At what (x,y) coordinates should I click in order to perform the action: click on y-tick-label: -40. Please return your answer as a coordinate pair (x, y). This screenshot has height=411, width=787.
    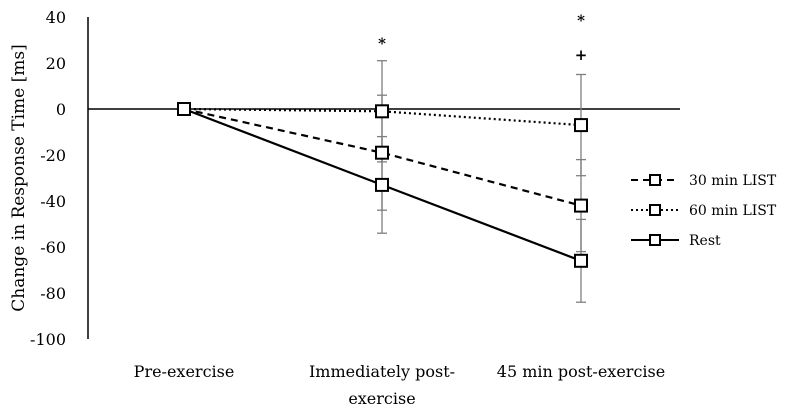
    Looking at the image, I should click on (53, 201).